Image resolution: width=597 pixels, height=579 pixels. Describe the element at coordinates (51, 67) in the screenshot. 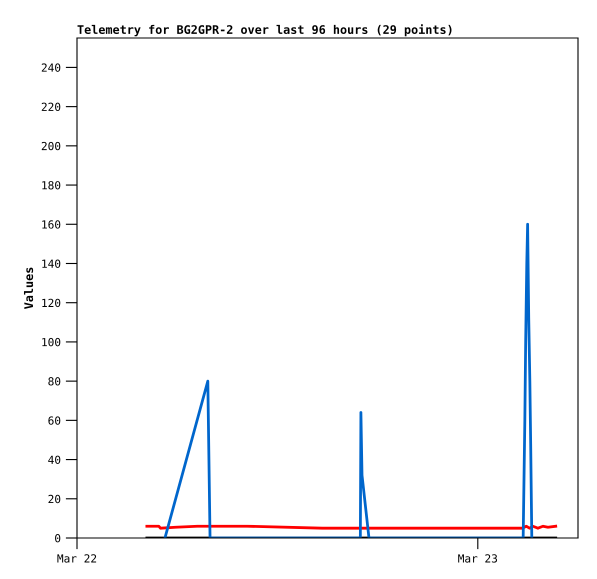

I see `y-tick-label: 240` at that location.